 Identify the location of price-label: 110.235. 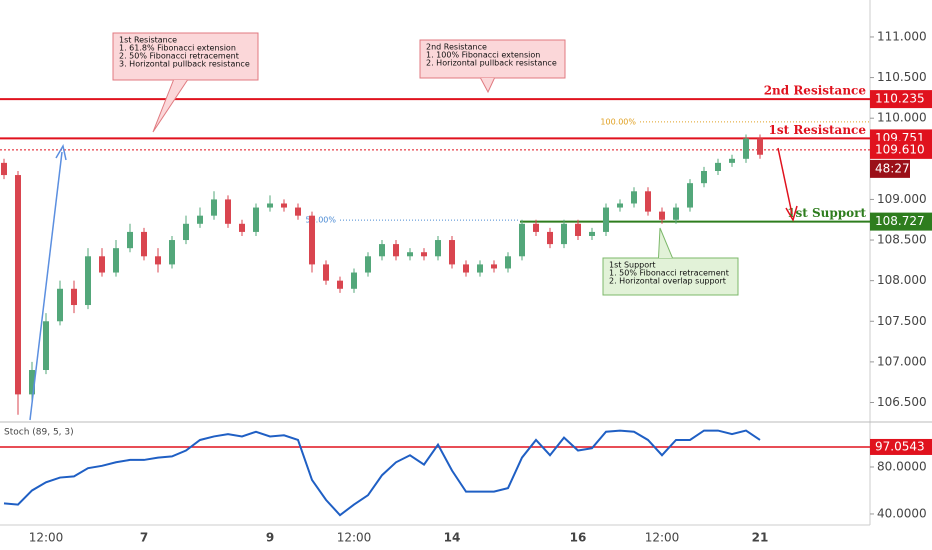
(900, 99).